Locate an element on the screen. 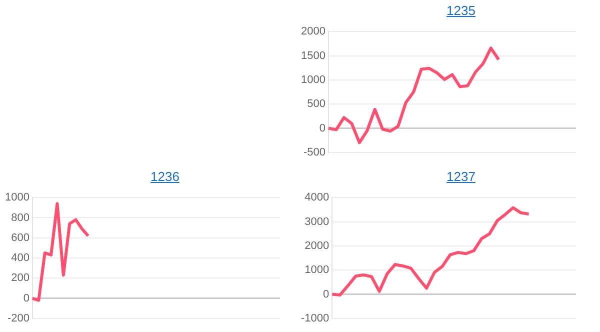 This screenshot has width=600, height=332. chart-title: 1235 is located at coordinates (461, 10).